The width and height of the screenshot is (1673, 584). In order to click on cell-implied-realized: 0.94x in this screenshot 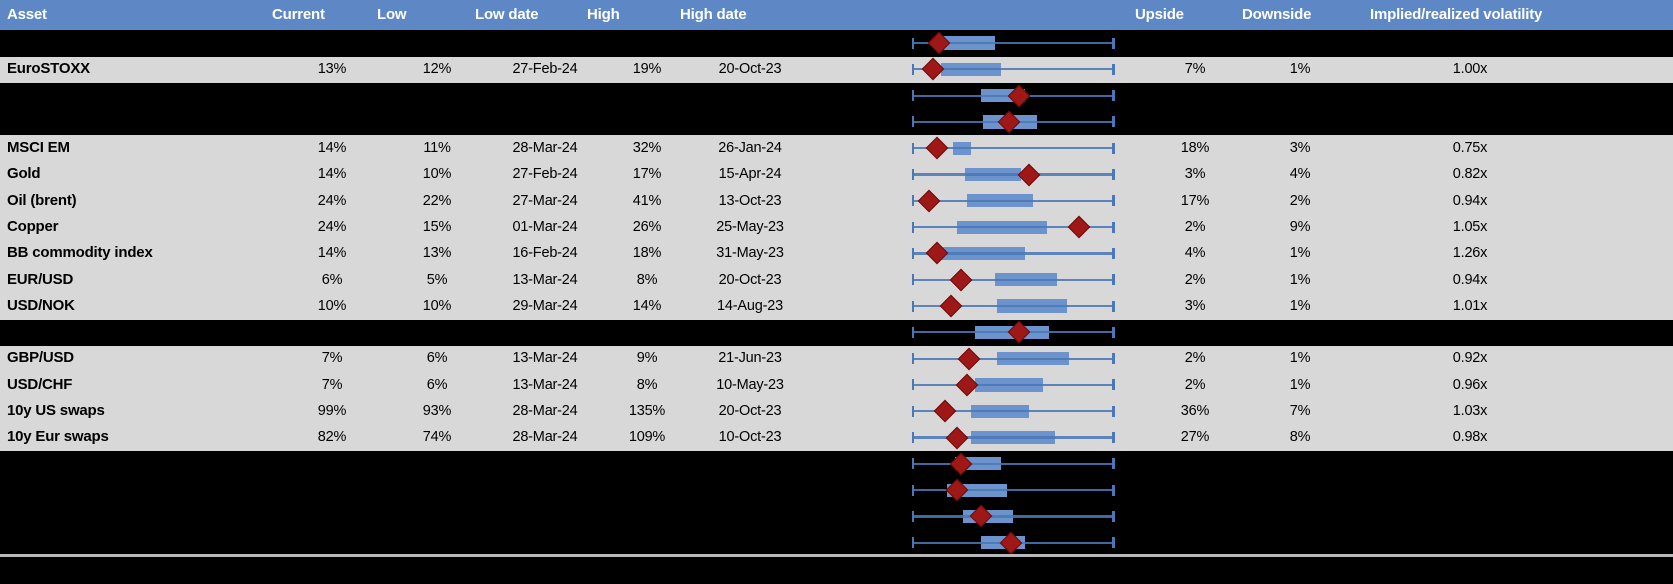, I will do `click(1470, 279)`.